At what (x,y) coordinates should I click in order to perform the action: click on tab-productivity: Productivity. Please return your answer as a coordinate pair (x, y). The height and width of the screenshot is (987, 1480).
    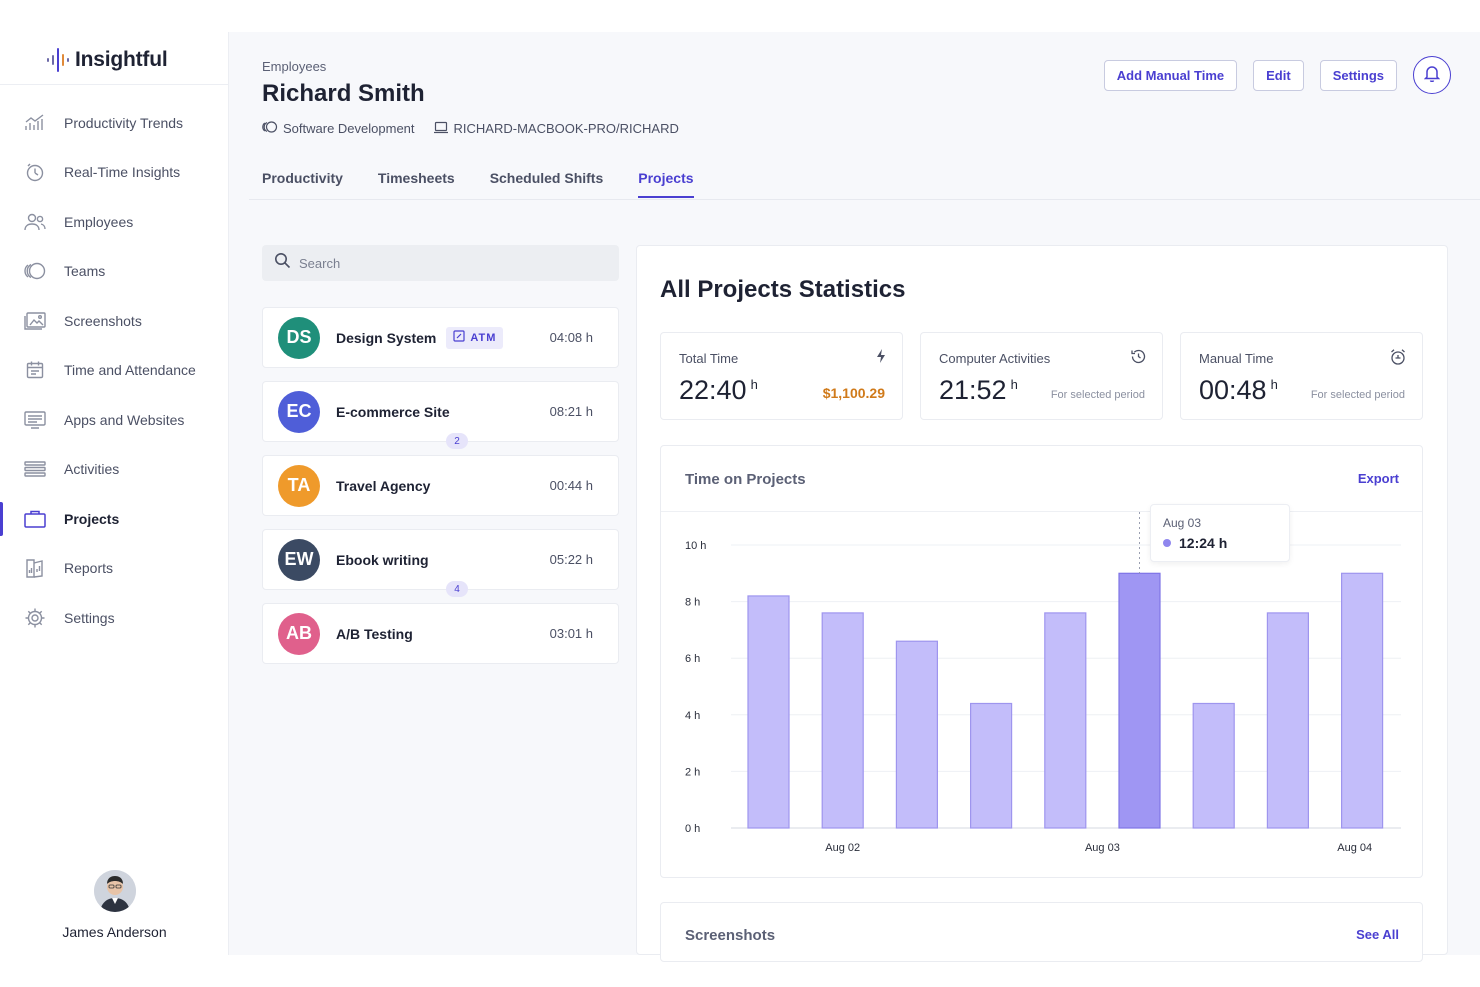
    Looking at the image, I should click on (302, 178).